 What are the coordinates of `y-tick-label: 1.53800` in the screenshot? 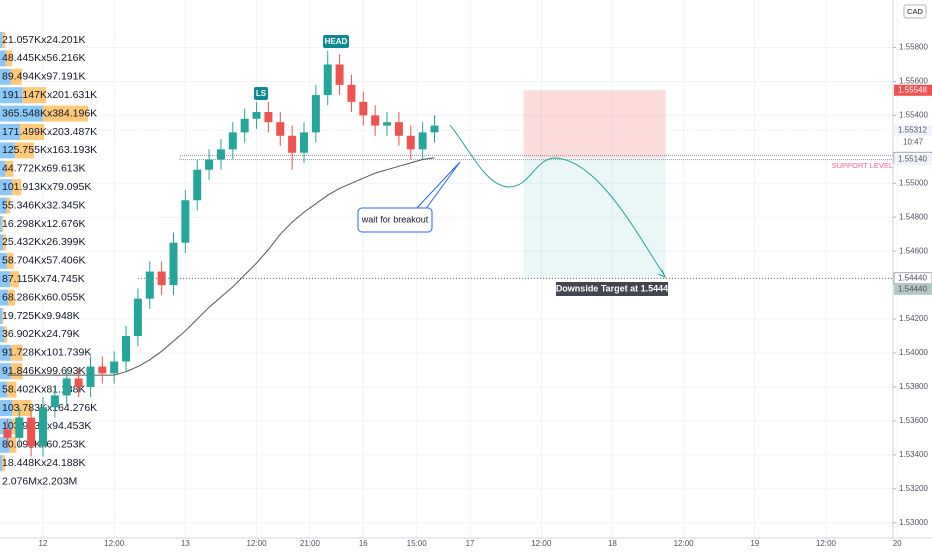 It's located at (913, 386).